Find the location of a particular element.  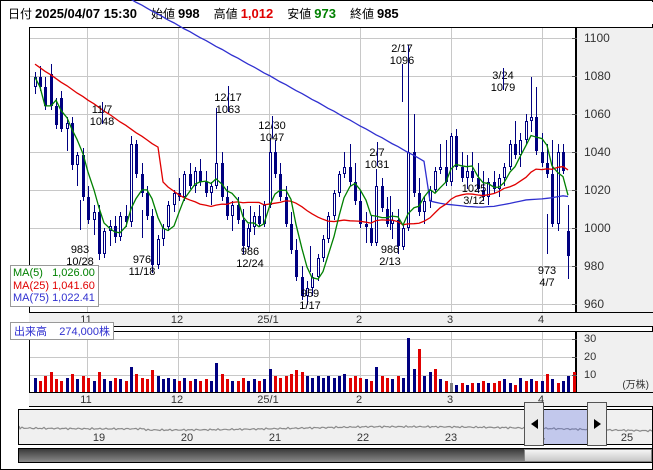

ma-legend-value: 1,041.60 is located at coordinates (73, 285).